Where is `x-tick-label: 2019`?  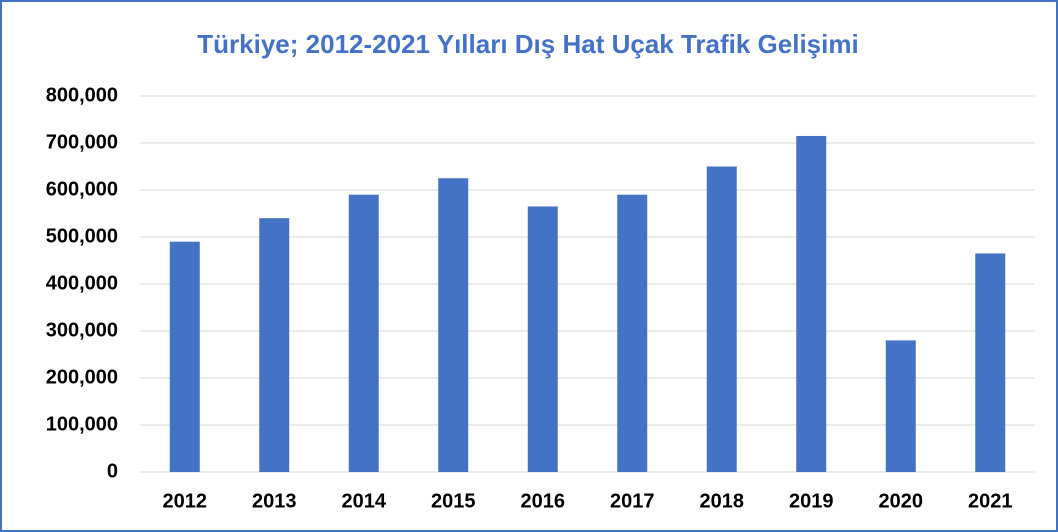
x-tick-label: 2019 is located at coordinates (811, 501).